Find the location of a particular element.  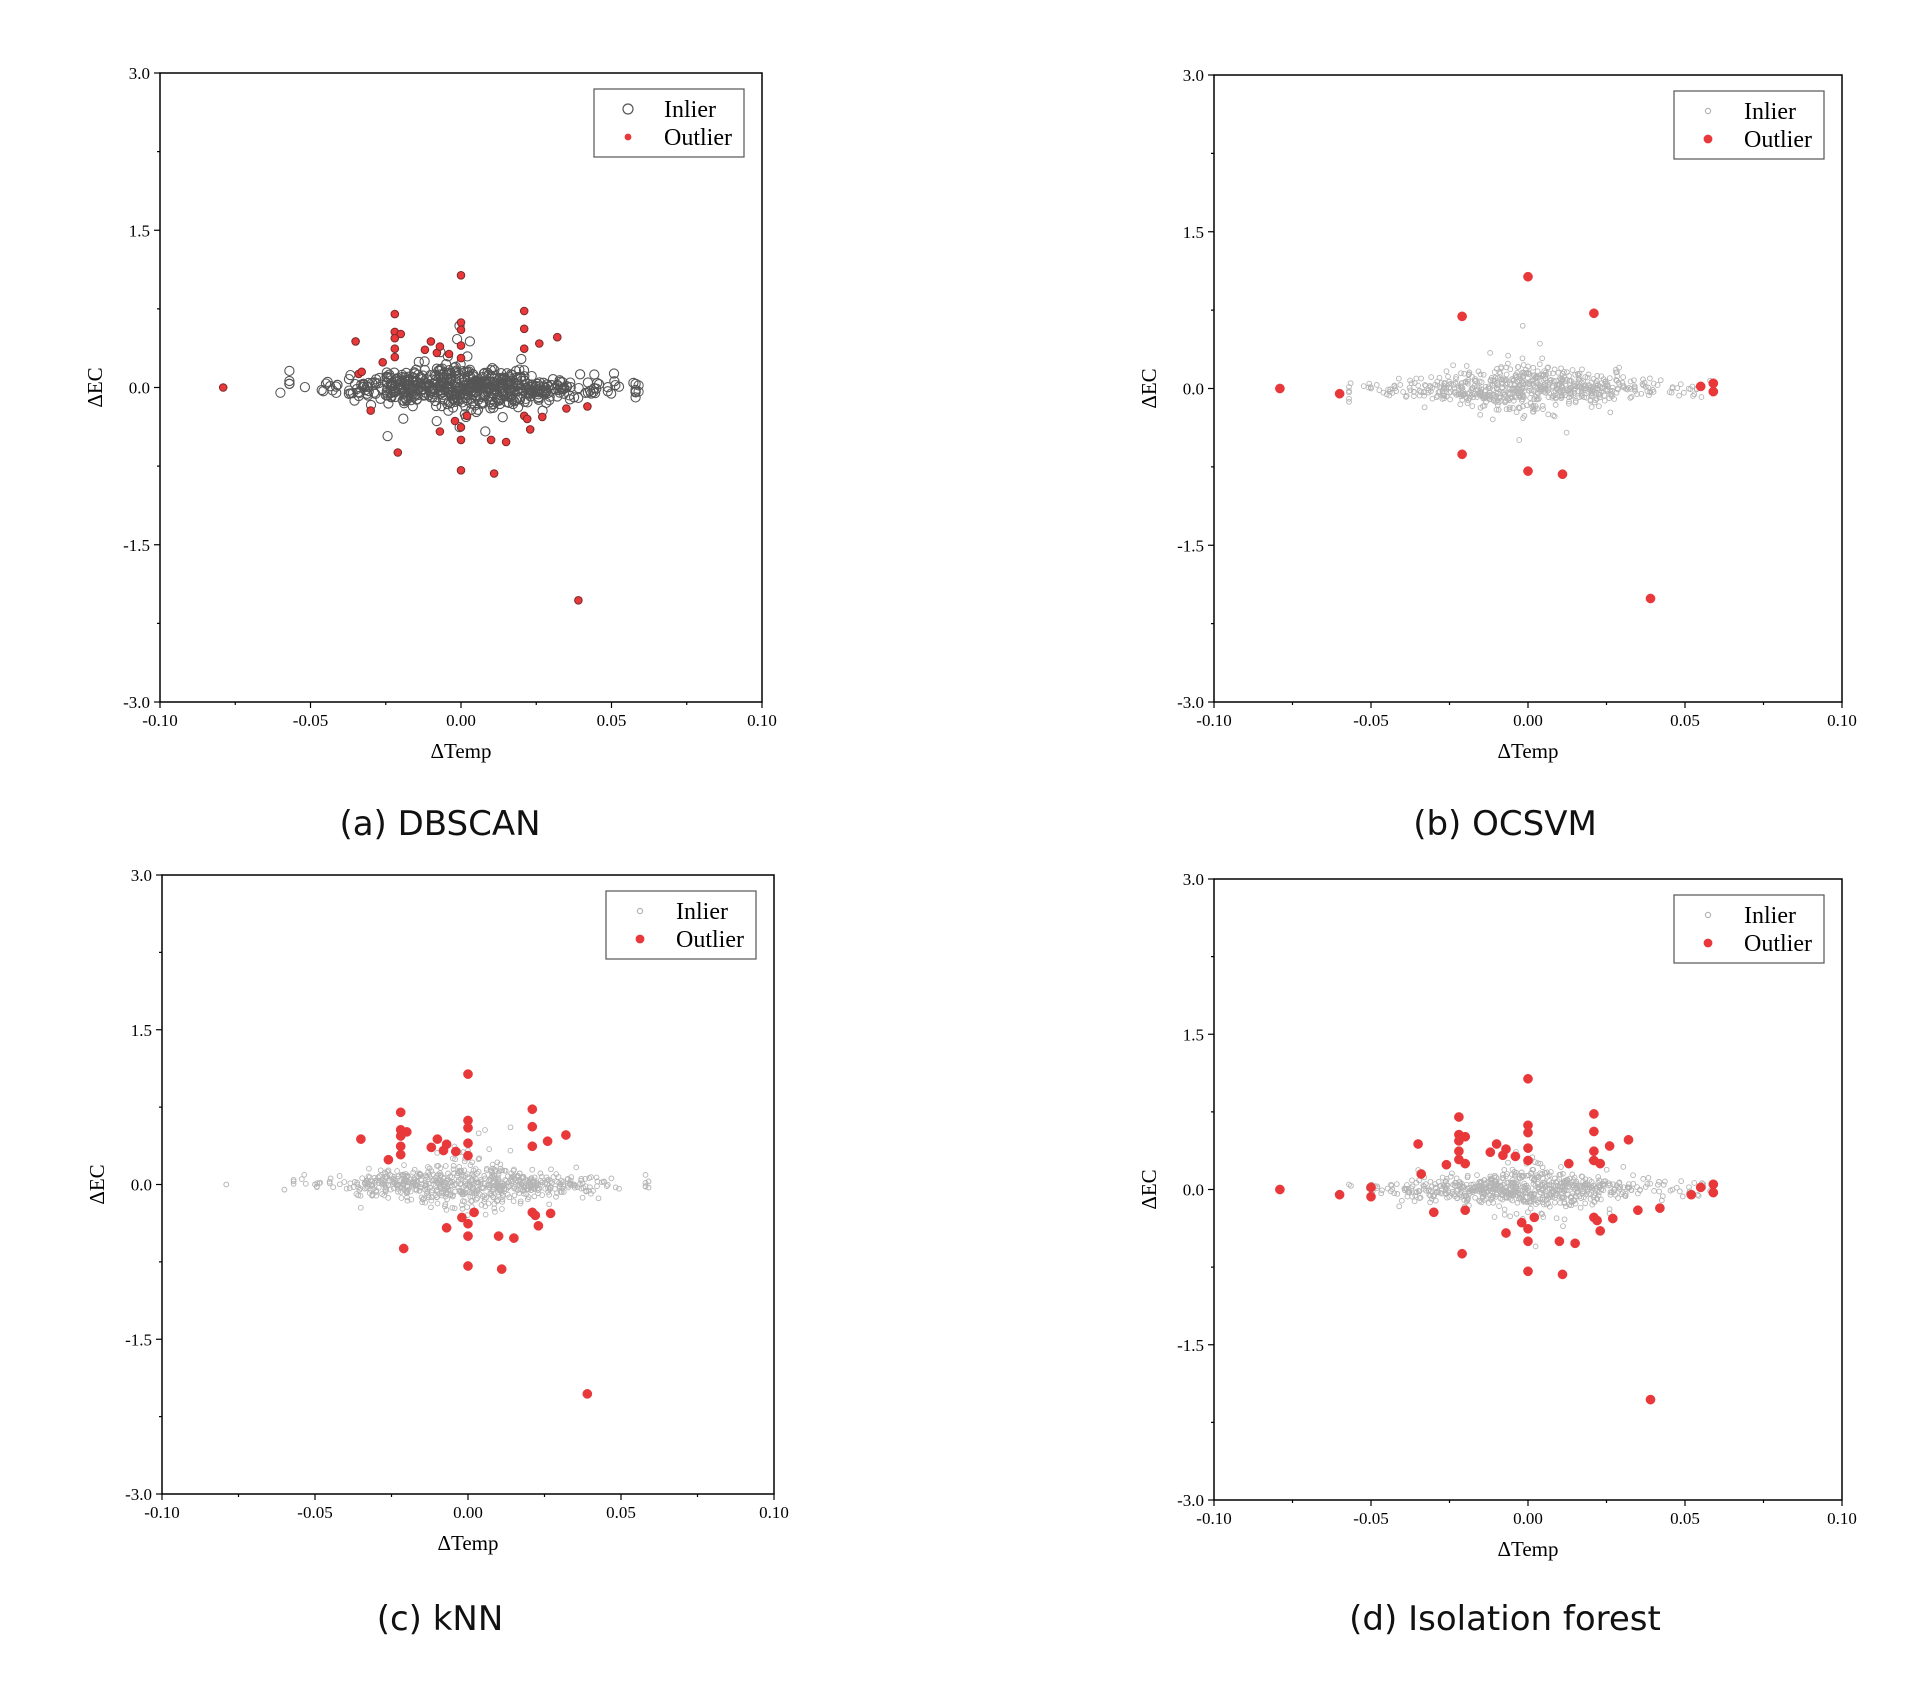

legend-outlier-marker is located at coordinates (1708, 943).